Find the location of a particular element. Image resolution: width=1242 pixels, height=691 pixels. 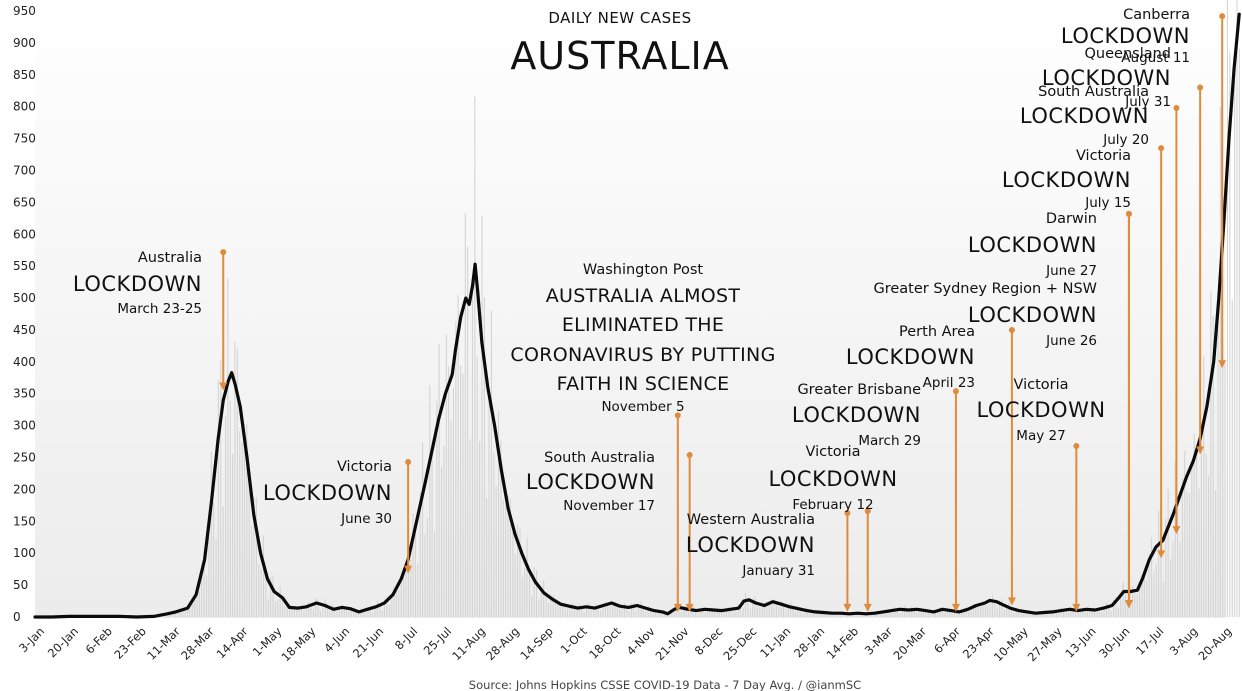

headline-date: November 5 is located at coordinates (642, 407).